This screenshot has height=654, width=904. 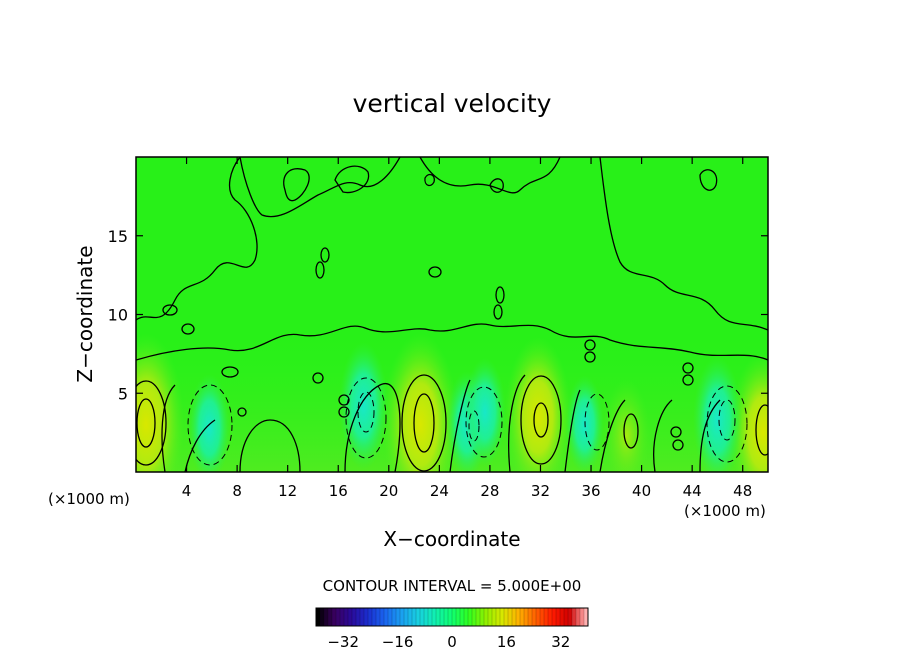 I want to click on x-tick-label: 36, so click(x=590, y=491).